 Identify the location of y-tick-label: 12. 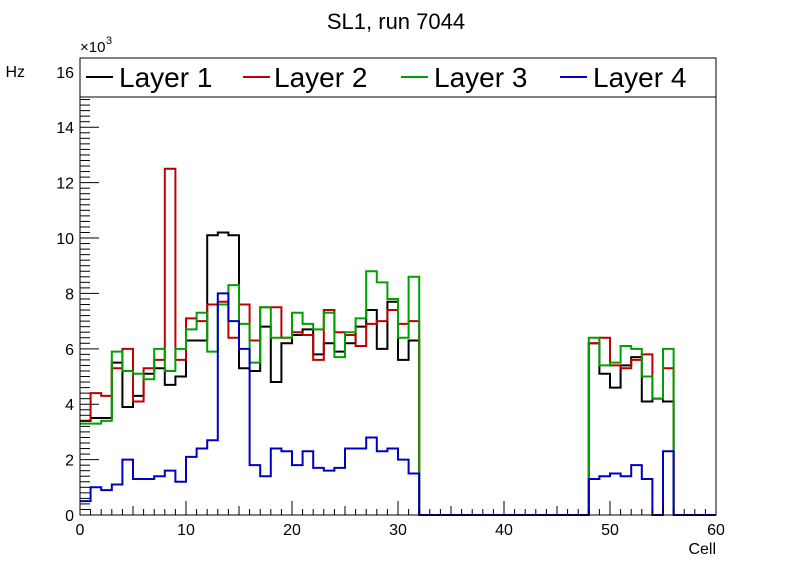
(65, 184).